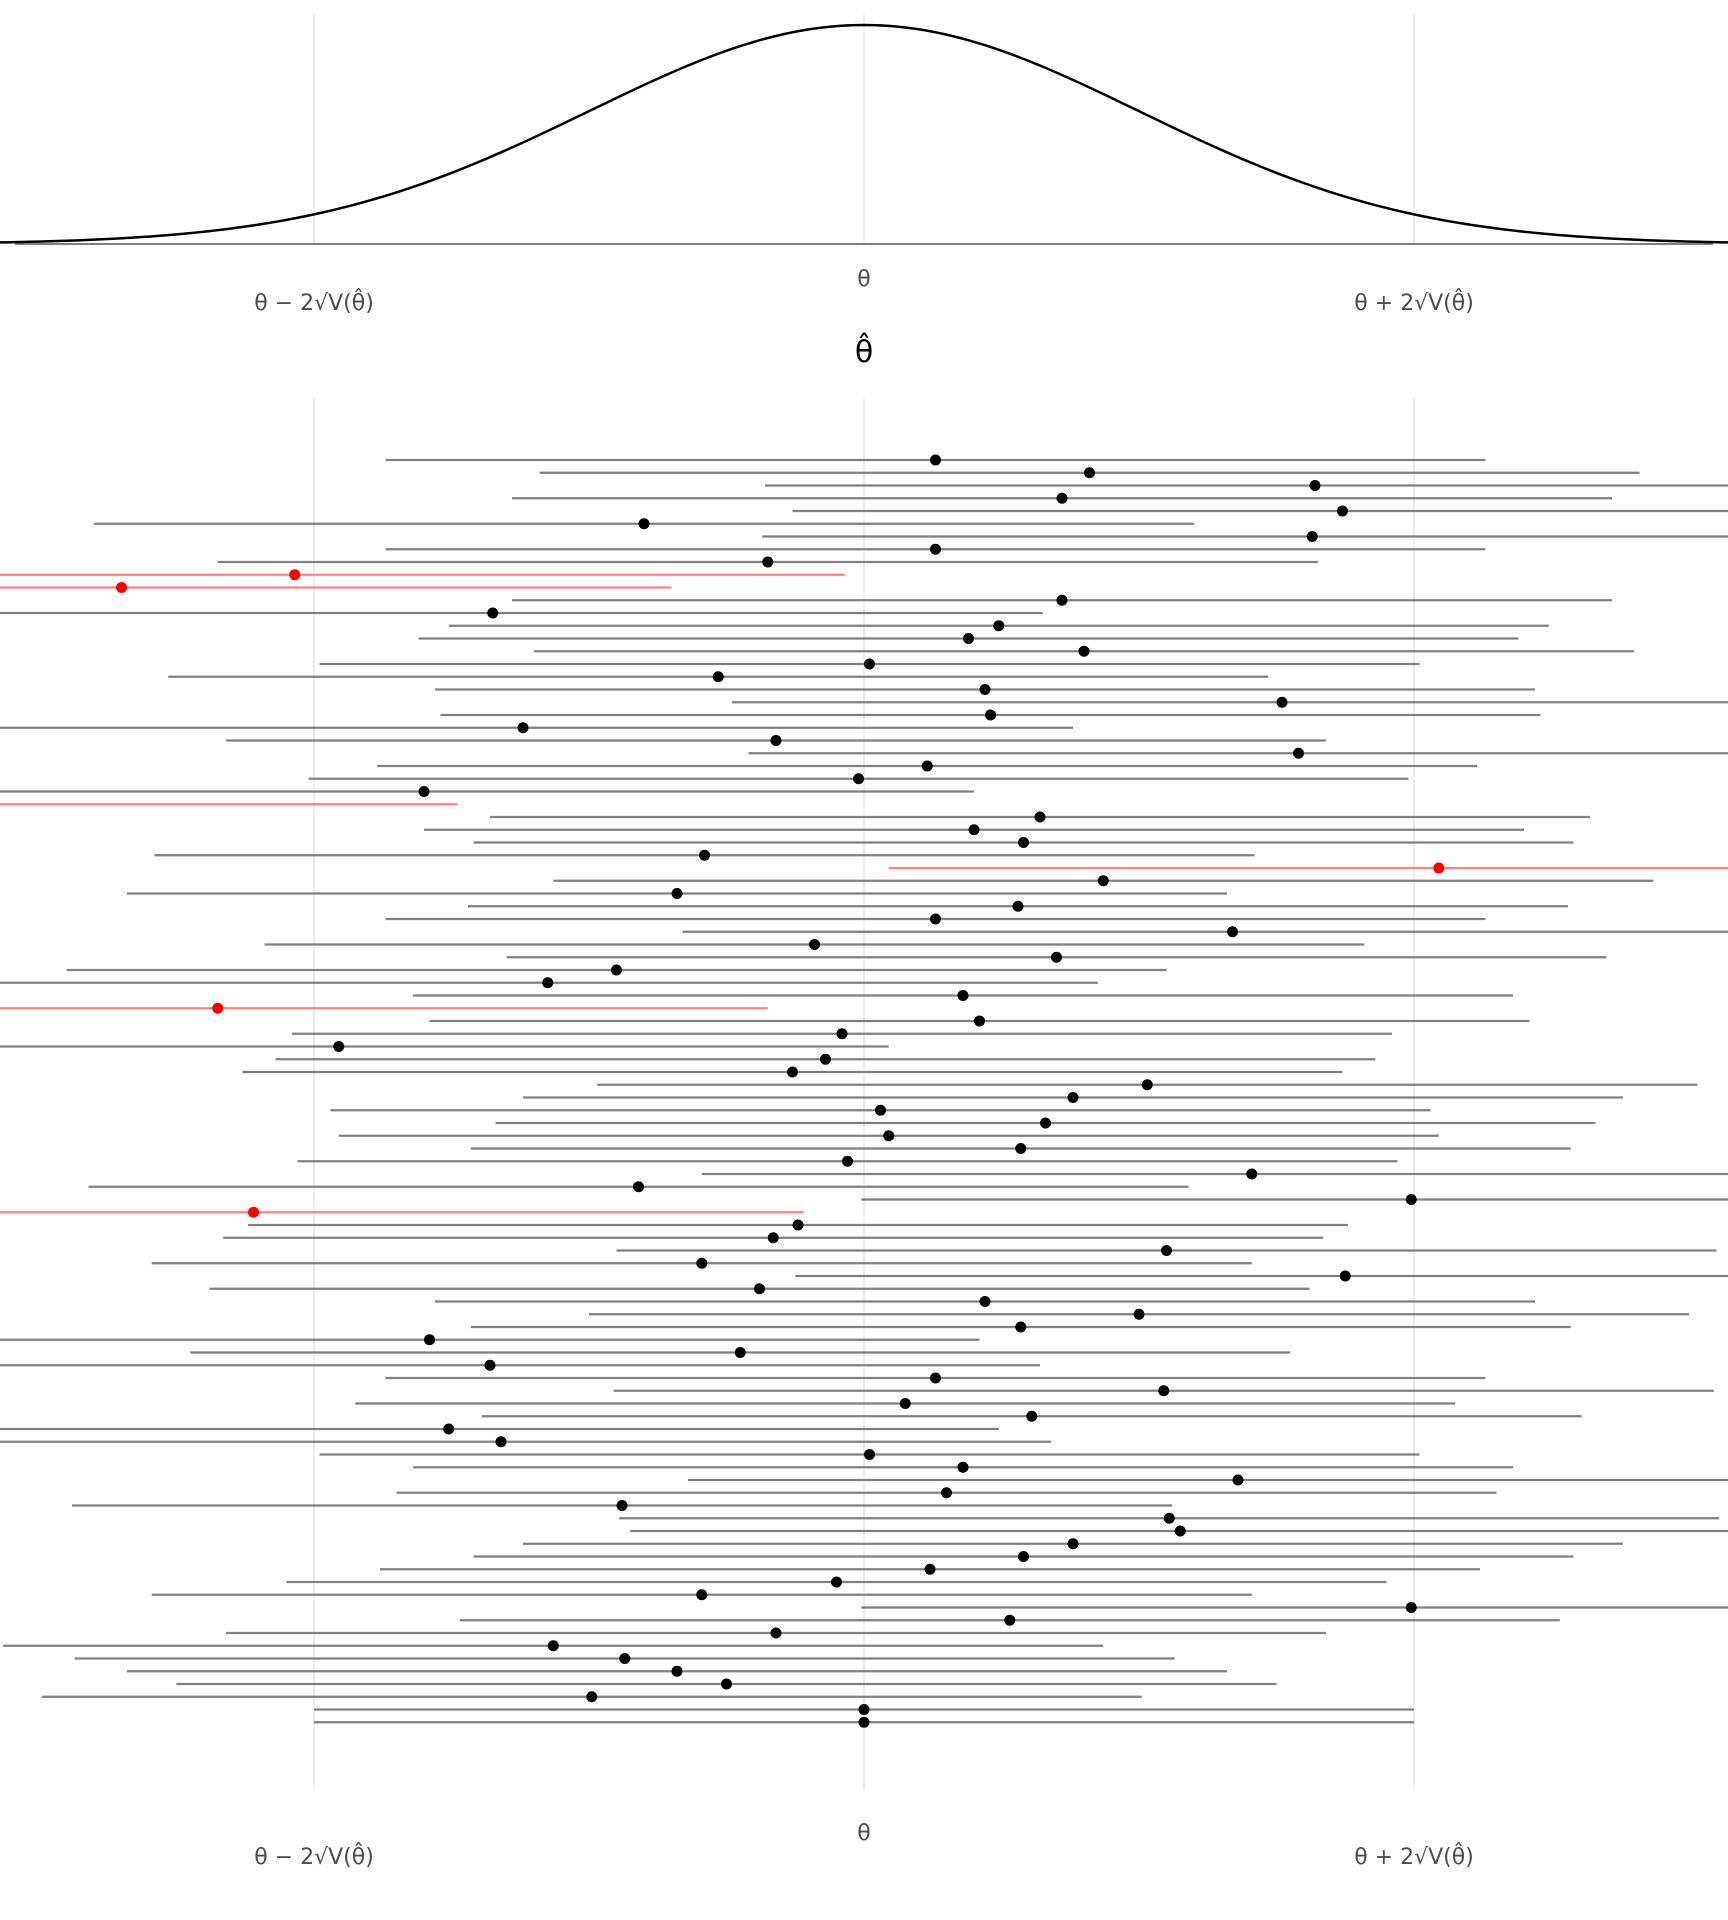 The image size is (1728, 1920). Describe the element at coordinates (314, 1856) in the screenshot. I see `intervals-x-tick-label-0: θ − 2√V(θ̂)` at that location.